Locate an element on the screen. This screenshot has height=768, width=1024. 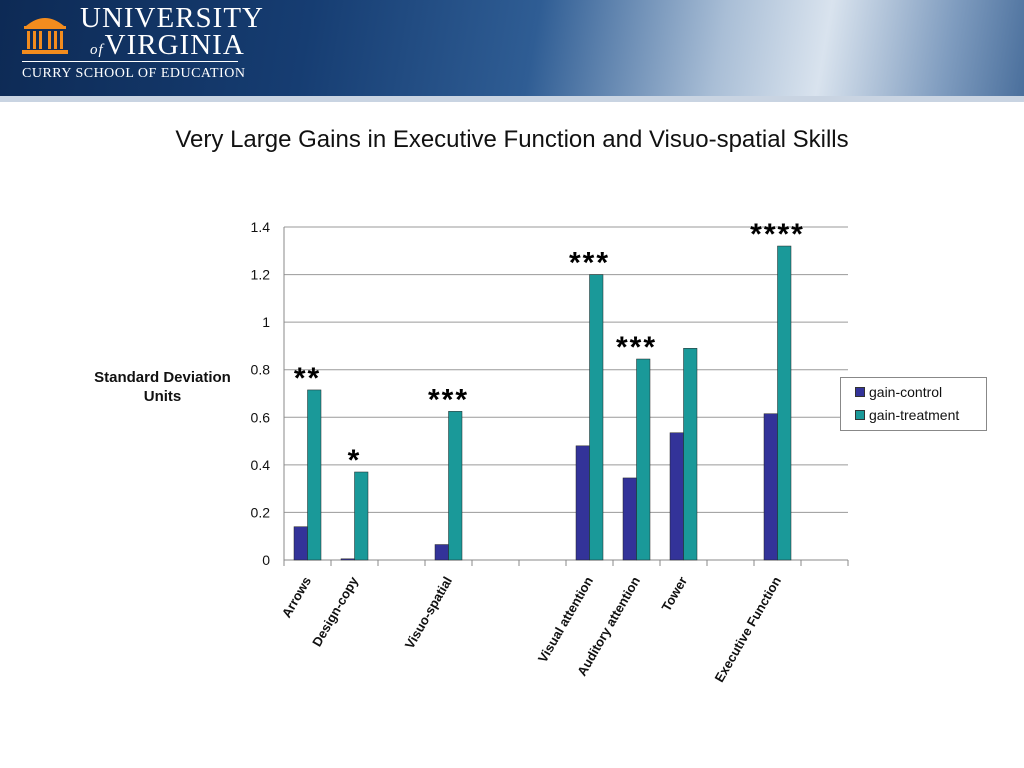
legend-label-treatment: gain-treatment is located at coordinates (914, 415).